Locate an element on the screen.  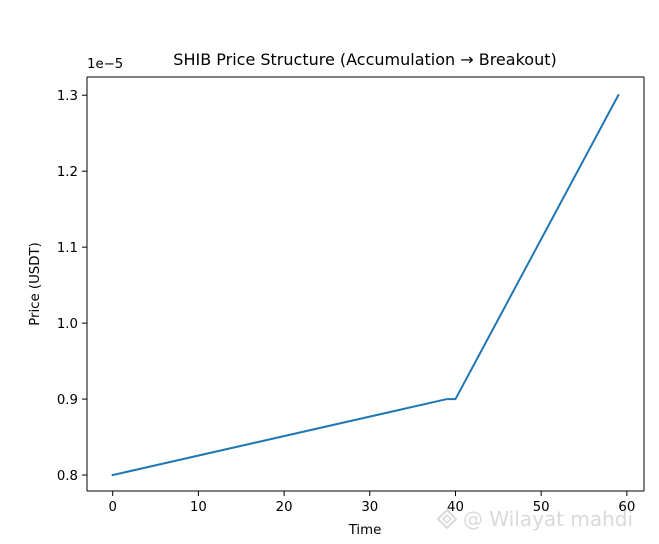
watermark-logo-icon is located at coordinates (447, 519).